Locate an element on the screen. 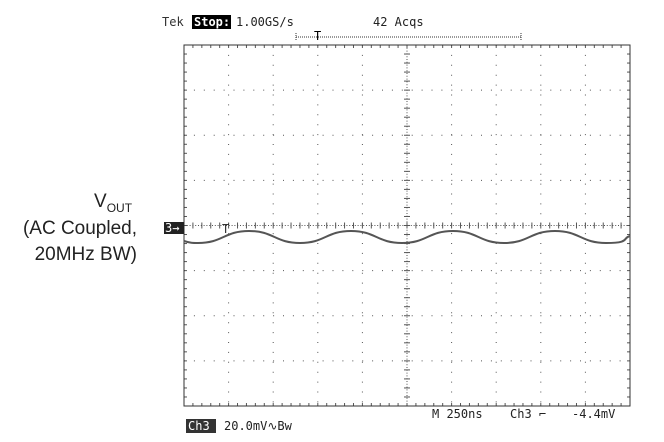  trigger-marker: T is located at coordinates (225, 229).